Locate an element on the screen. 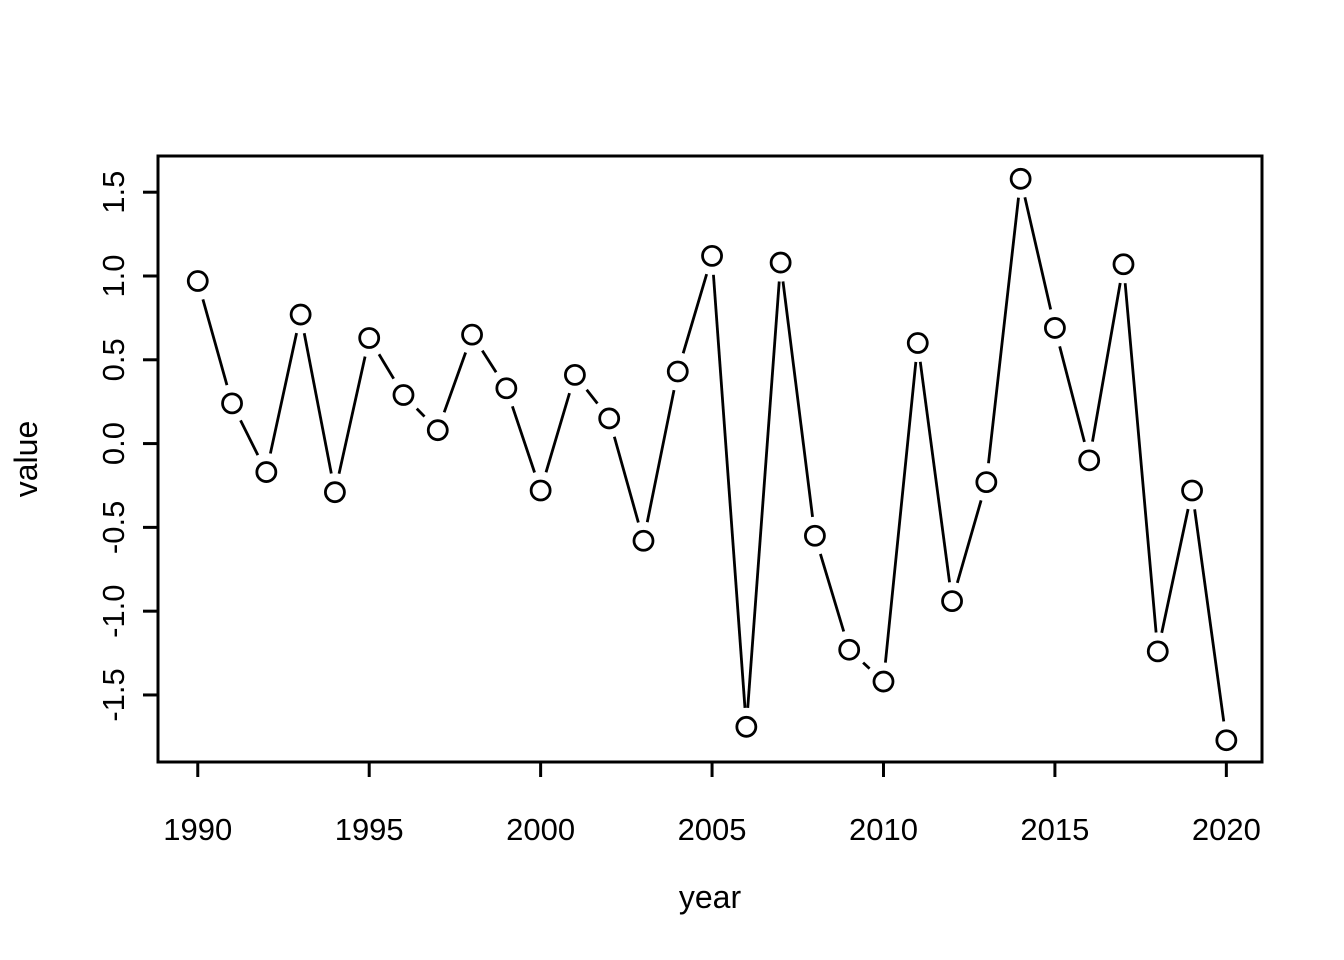 The width and height of the screenshot is (1344, 960). x-axis-tick-label: 1990 is located at coordinates (197, 829).